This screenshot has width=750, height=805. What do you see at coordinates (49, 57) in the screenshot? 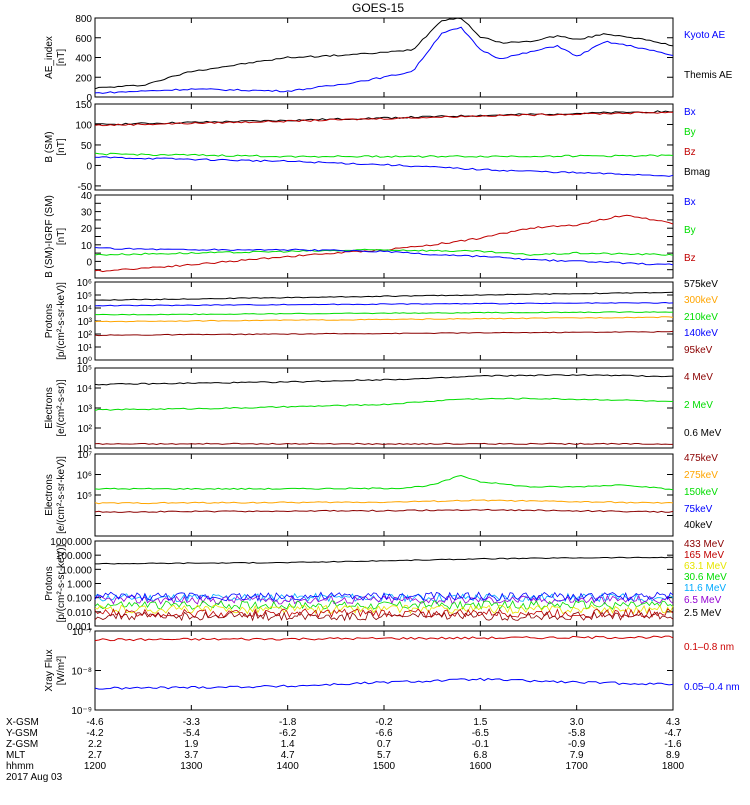
I see `y-axis-label: AE_index` at bounding box center [49, 57].